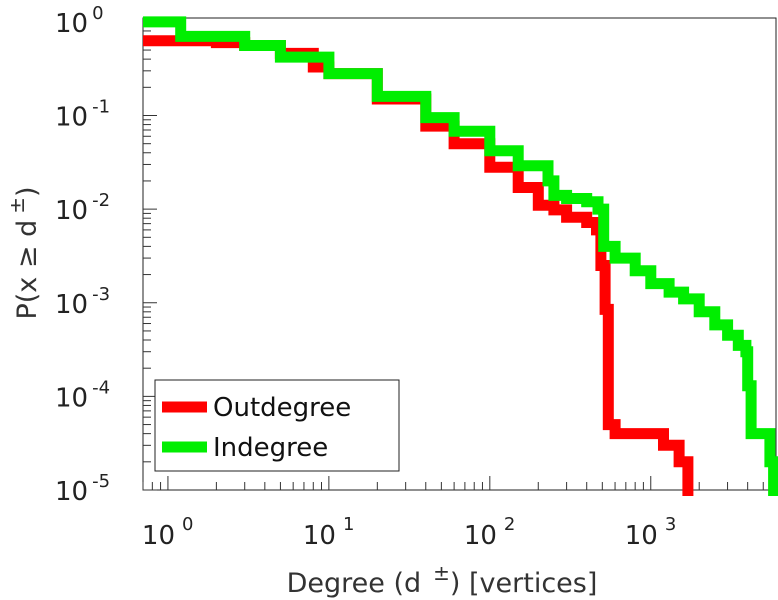  I want to click on y-tick-label: 10 -5, so click(82, 489).